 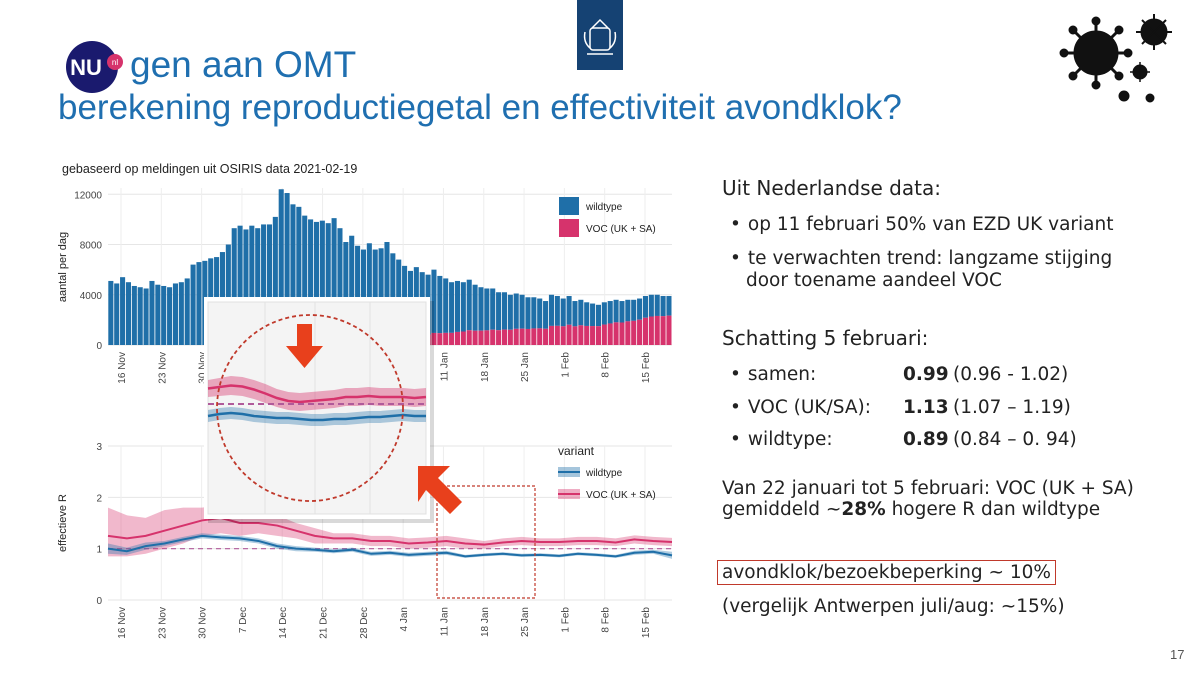 What do you see at coordinates (99, 346) in the screenshot?
I see `bar-y-tick-label: 0` at bounding box center [99, 346].